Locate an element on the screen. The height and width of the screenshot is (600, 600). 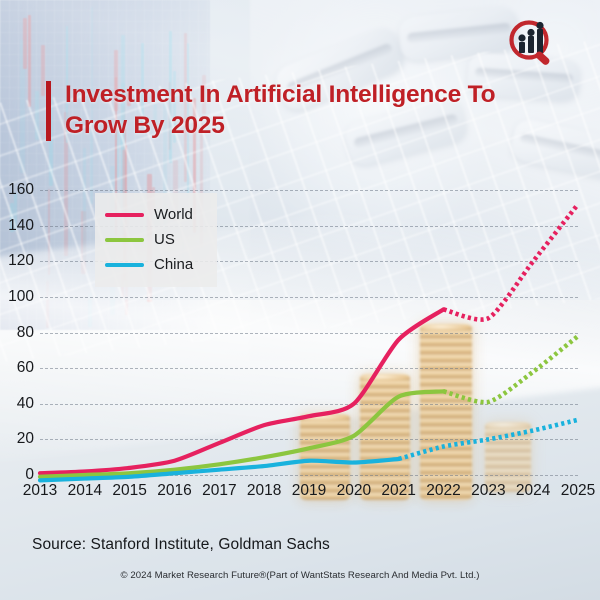
legend-item-us: US is located at coordinates (157, 239).